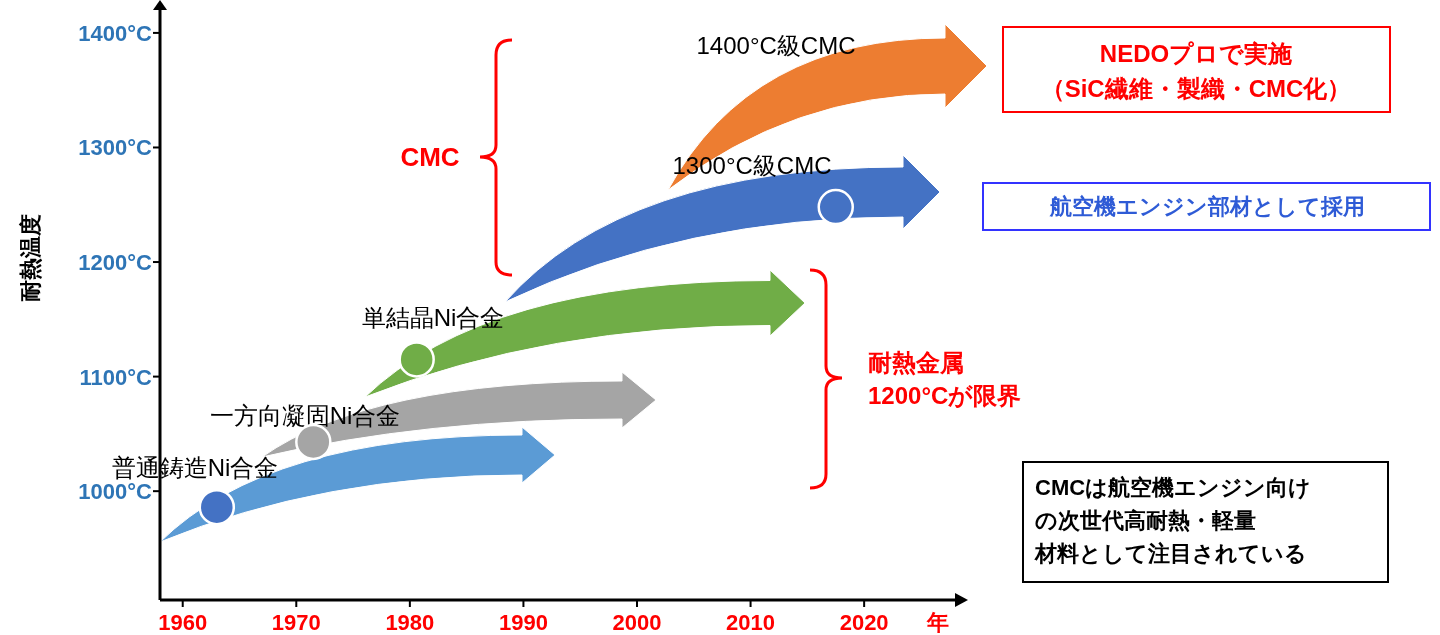 This screenshot has width=1440, height=635. What do you see at coordinates (296, 622) in the screenshot?
I see `x-tick-label: 1970` at bounding box center [296, 622].